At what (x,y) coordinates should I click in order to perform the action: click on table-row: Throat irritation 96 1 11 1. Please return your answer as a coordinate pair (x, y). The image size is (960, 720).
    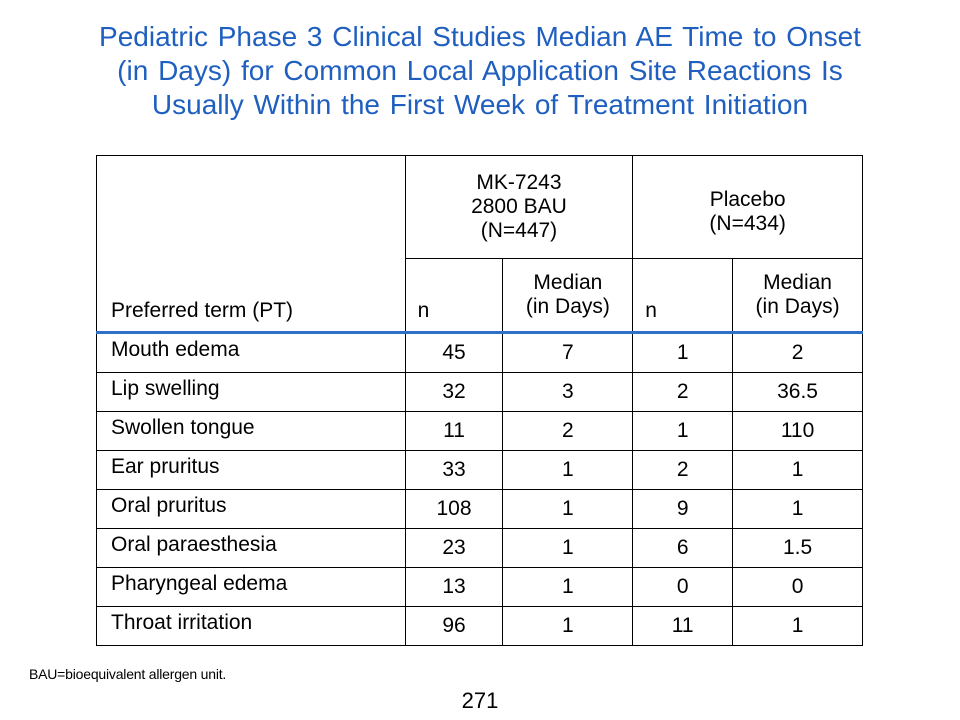
    Looking at the image, I should click on (479, 626).